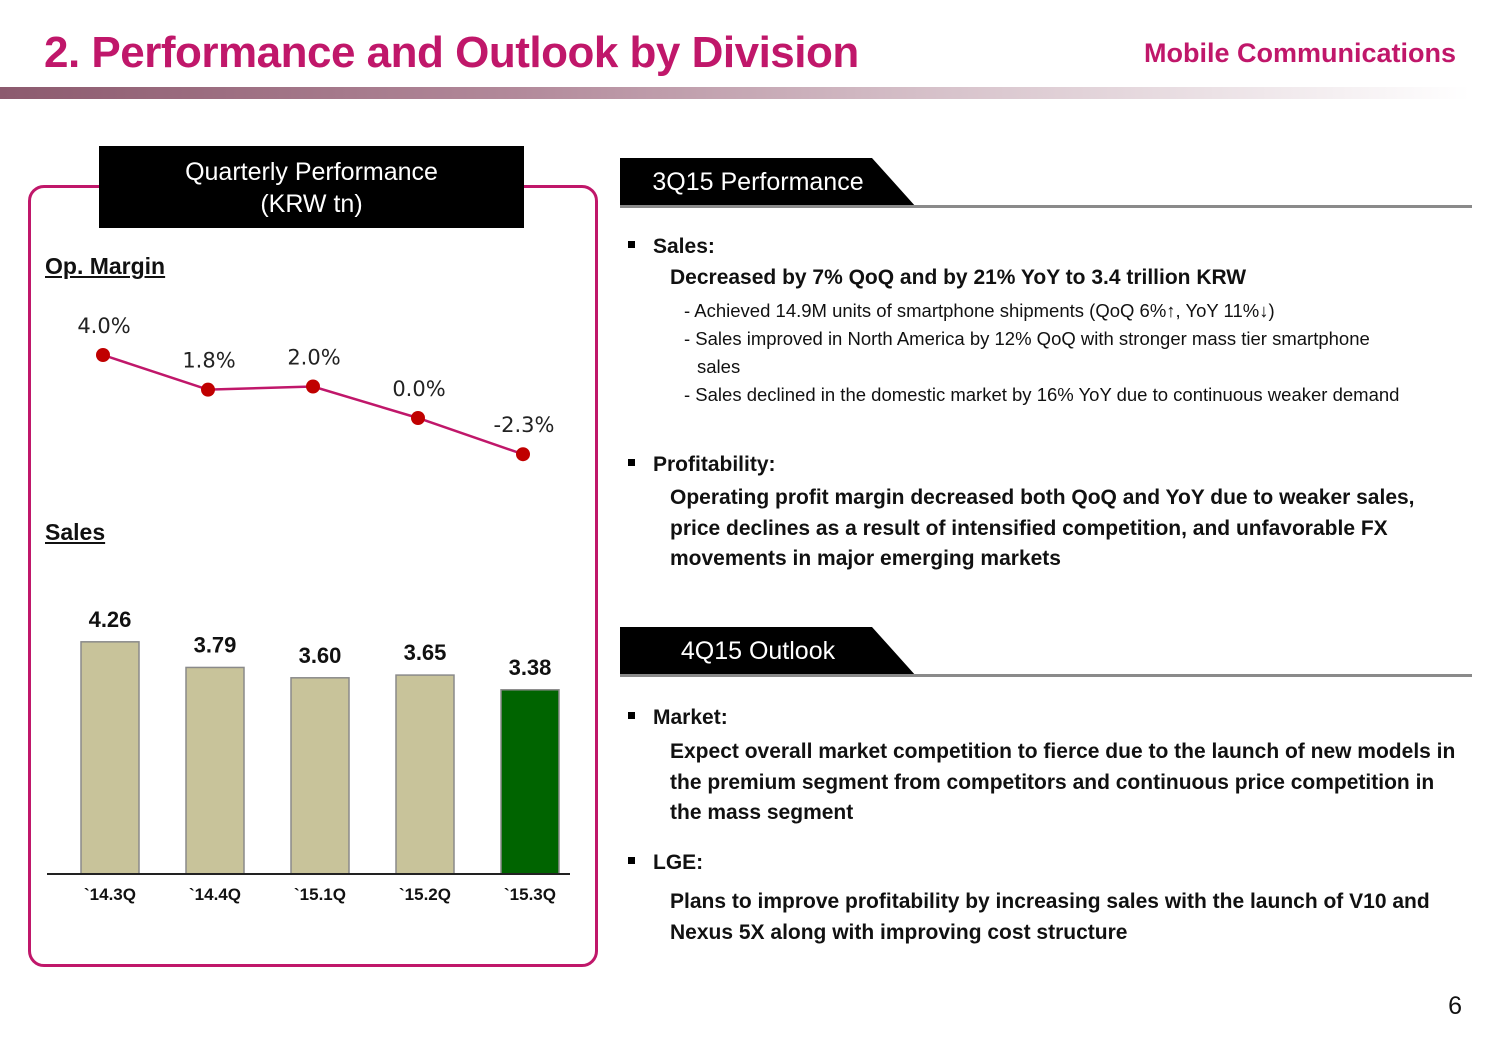 This screenshot has height=1038, width=1500. I want to click on bullet-sales: Sales:, so click(671, 247).